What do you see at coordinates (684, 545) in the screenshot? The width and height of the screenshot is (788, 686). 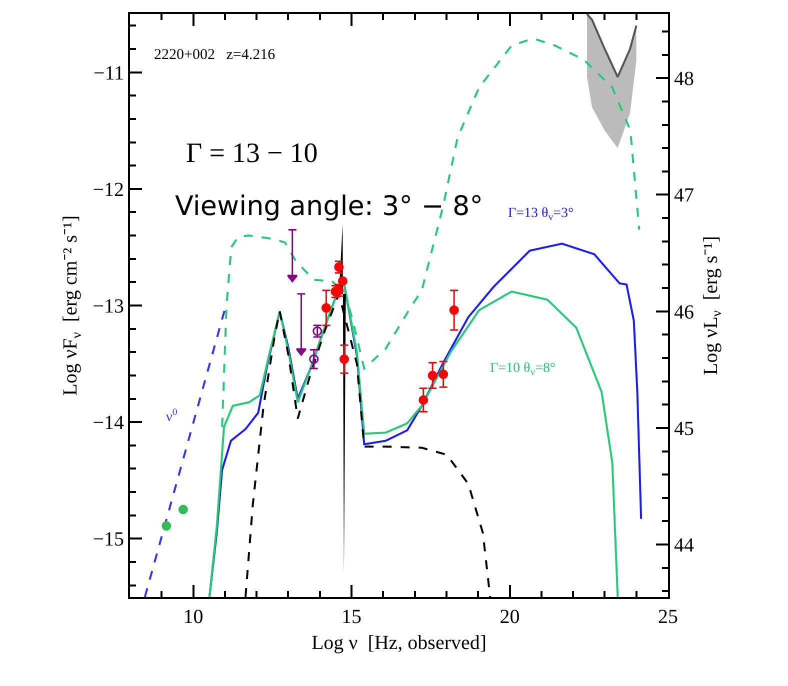 I see `y2-tick-label: 44` at bounding box center [684, 545].